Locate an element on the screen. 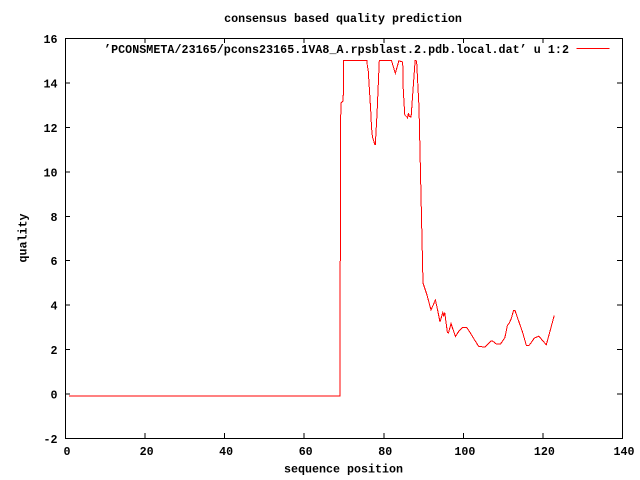 The image size is (640, 480). svg-text: -2 is located at coordinates (51, 440).